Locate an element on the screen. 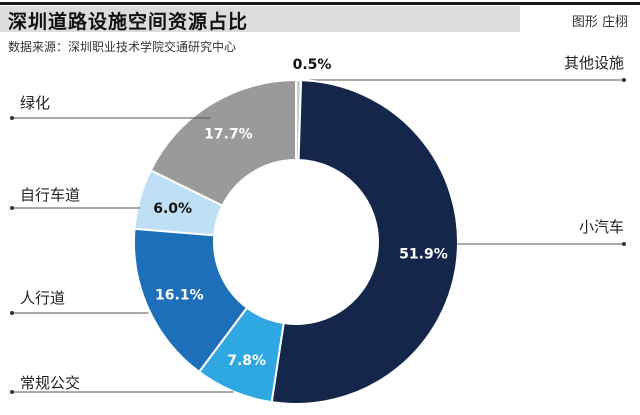  category-label: 小汽车 is located at coordinates (601, 227).